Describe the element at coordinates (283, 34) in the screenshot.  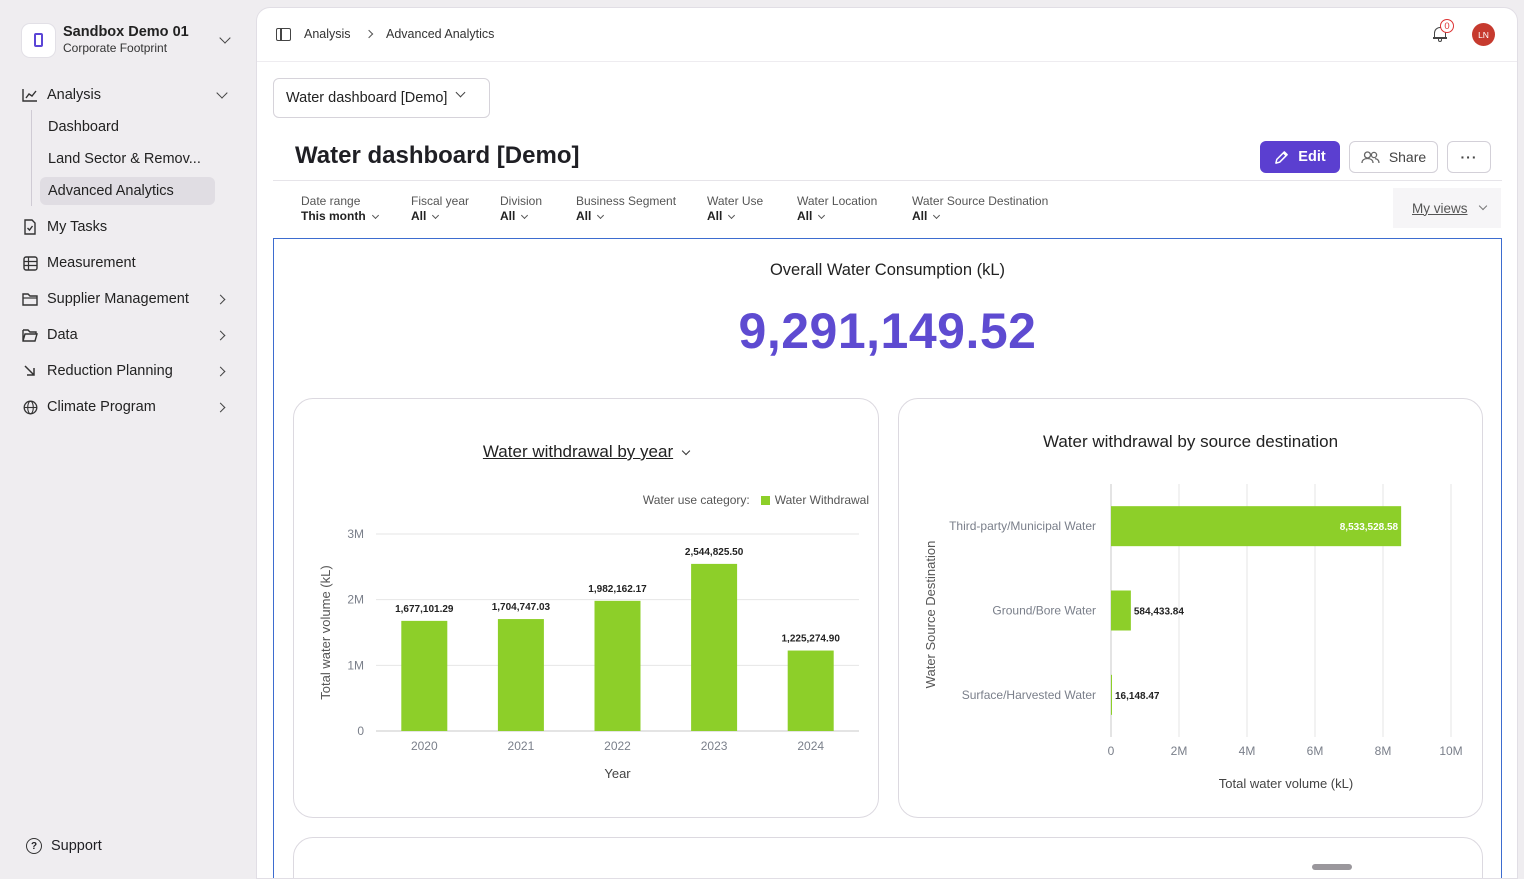
I see `sidebar-toggle-icon` at that location.